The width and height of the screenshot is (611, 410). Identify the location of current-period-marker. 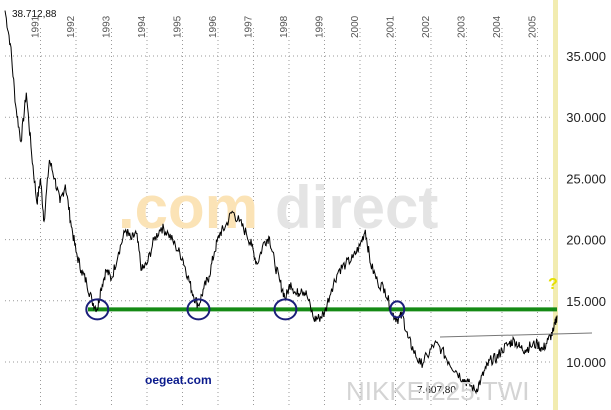
(555, 205).